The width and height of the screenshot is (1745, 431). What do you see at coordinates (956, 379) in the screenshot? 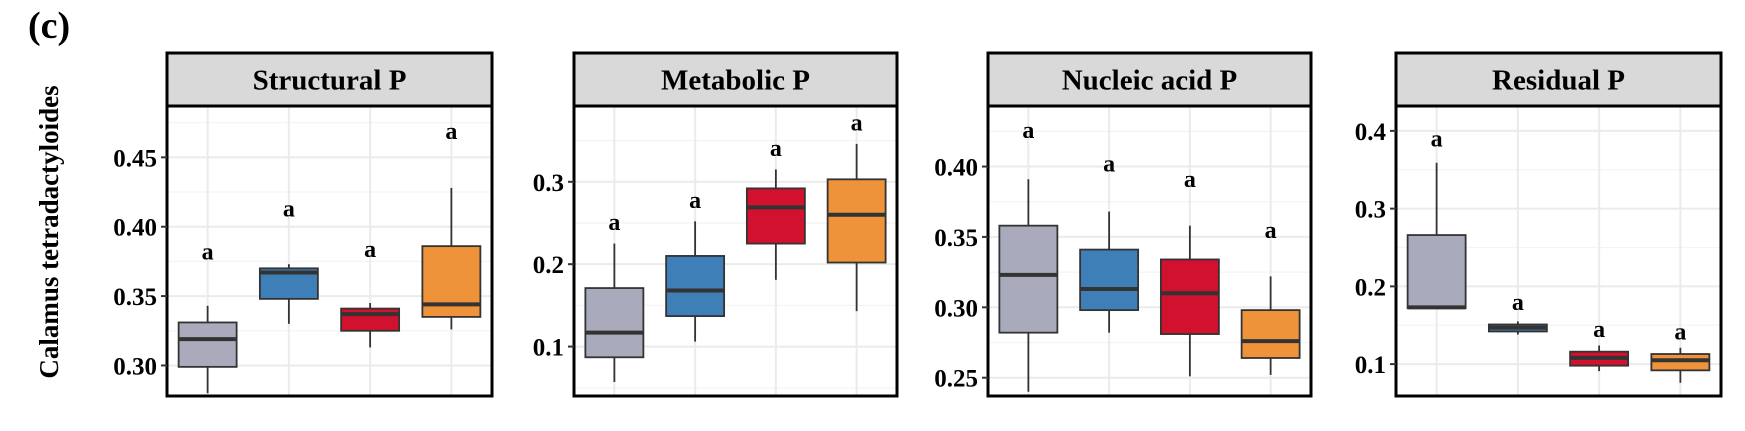
I see `y-tick-label: 0.25` at bounding box center [956, 379].